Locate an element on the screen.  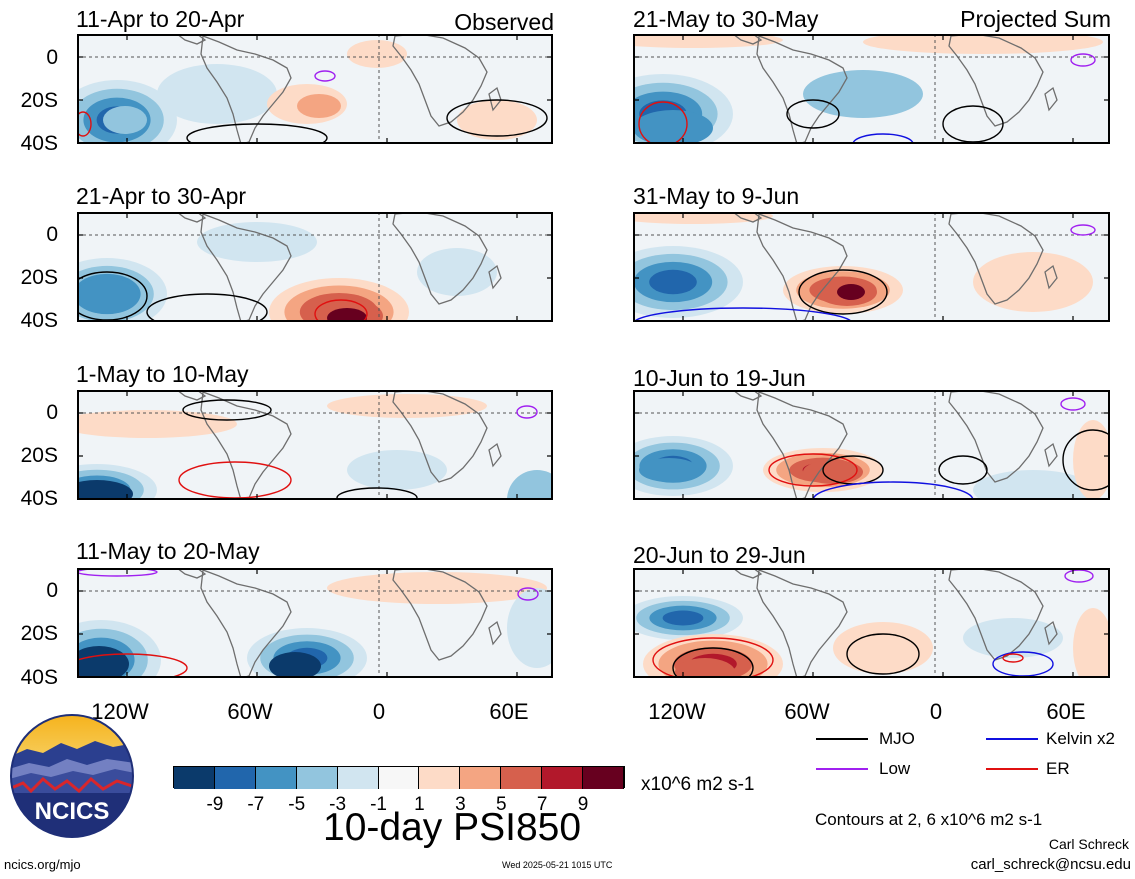
observed-label: Observed is located at coordinates (504, 22).